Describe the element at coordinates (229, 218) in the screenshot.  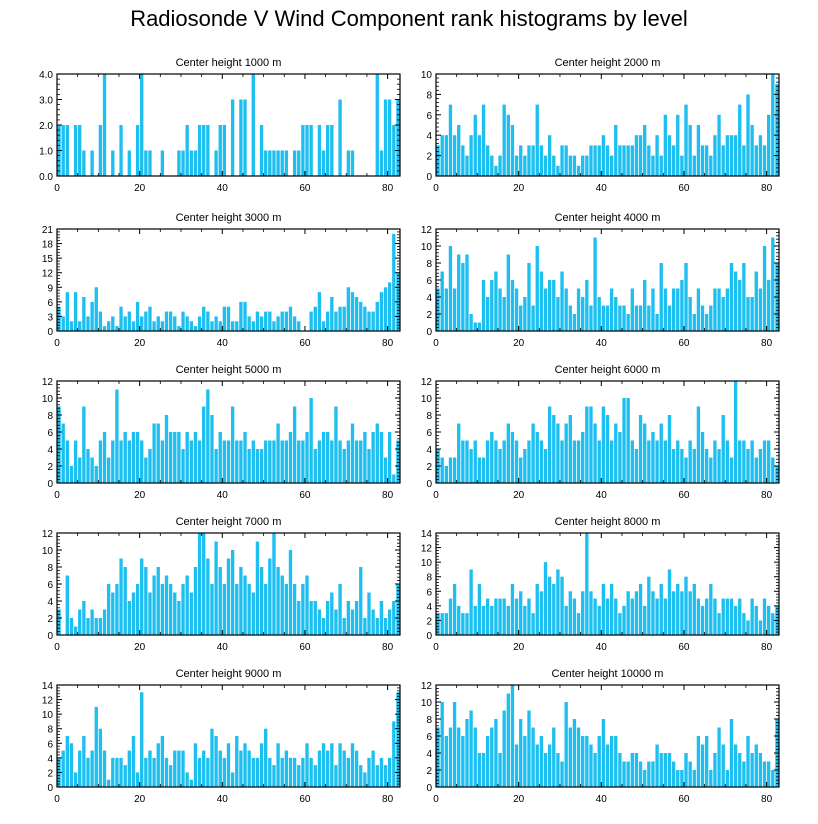
I see `panel-title: Center height 3000 m` at that location.